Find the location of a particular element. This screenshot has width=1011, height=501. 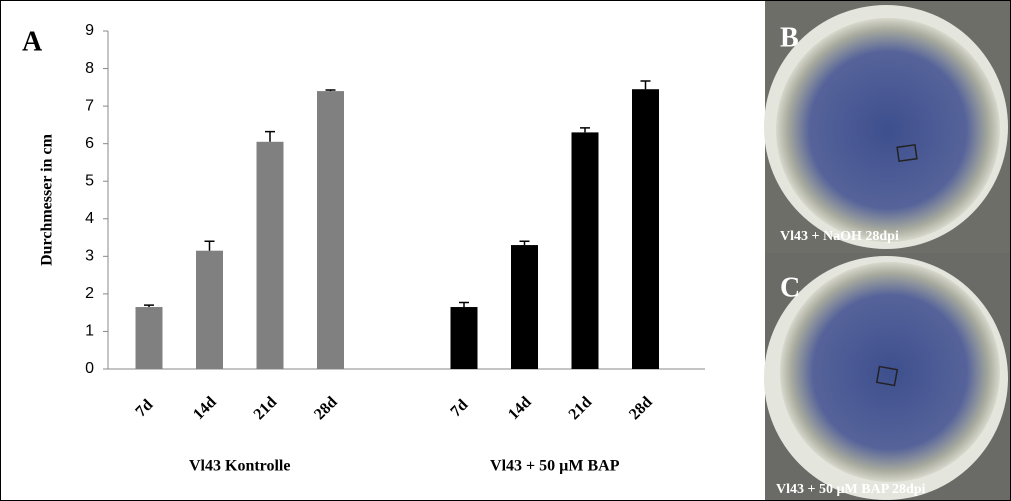

y-tick-label: 5 is located at coordinates (89, 180).